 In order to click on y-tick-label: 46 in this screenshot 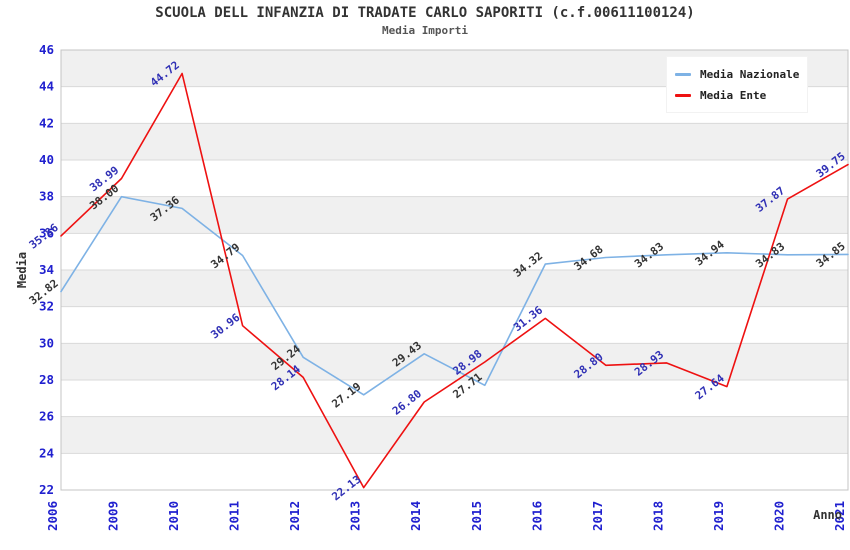, I will do `click(46, 49)`.